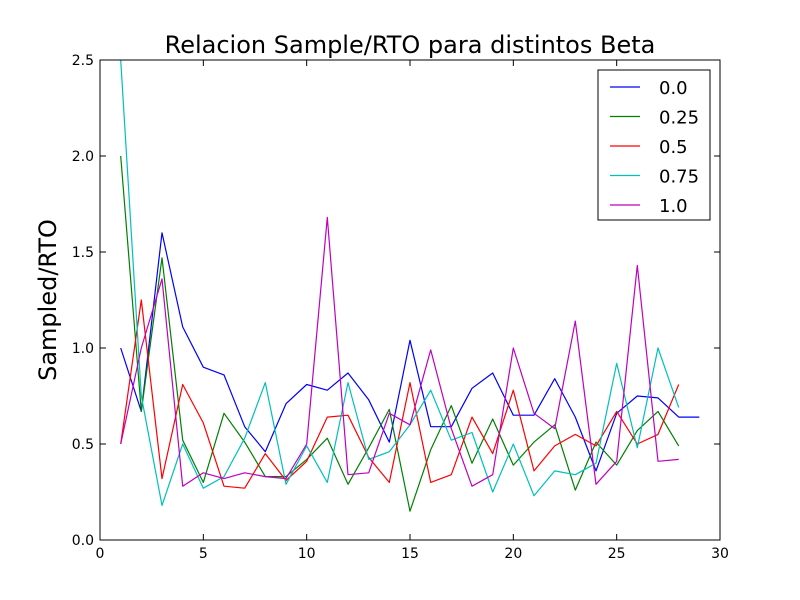 The width and height of the screenshot is (800, 600). What do you see at coordinates (83, 61) in the screenshot?
I see `y-tick-label: 2.5` at bounding box center [83, 61].